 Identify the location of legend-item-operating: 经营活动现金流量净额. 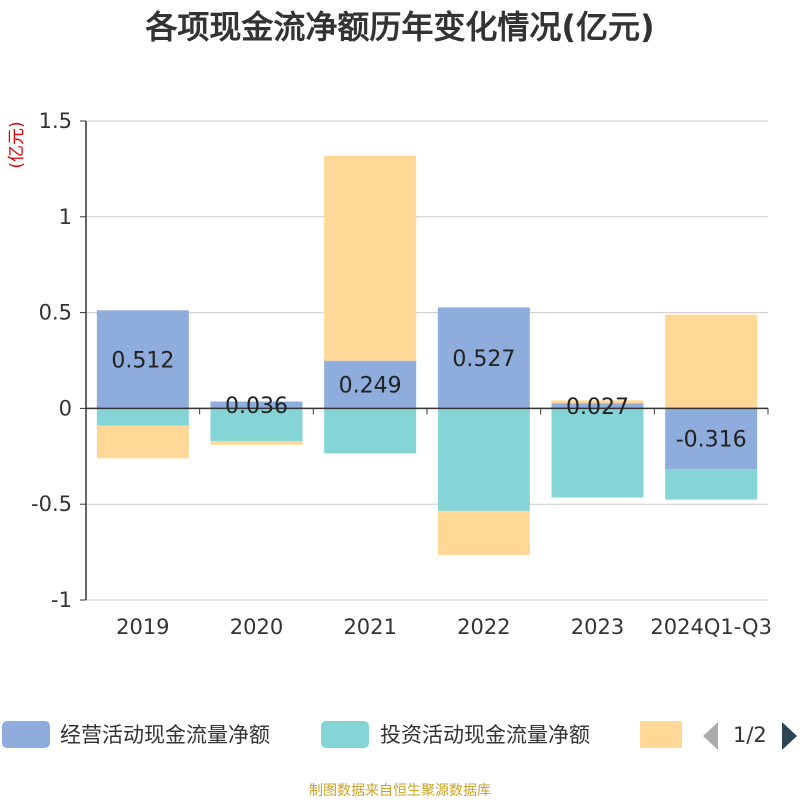
(136, 734).